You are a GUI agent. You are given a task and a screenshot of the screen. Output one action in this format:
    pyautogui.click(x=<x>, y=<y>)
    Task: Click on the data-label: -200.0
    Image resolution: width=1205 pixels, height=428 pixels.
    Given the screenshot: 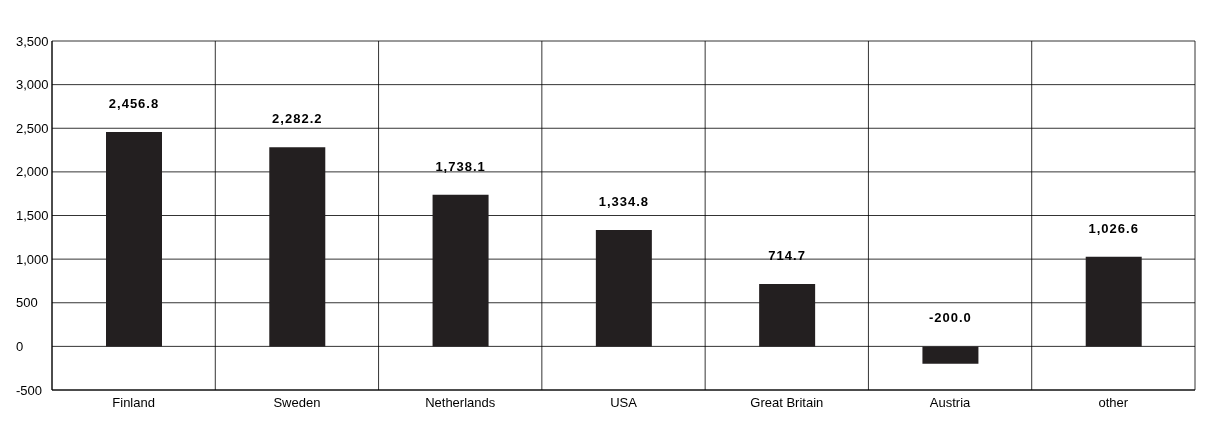 What is the action you would take?
    pyautogui.click(x=950, y=318)
    